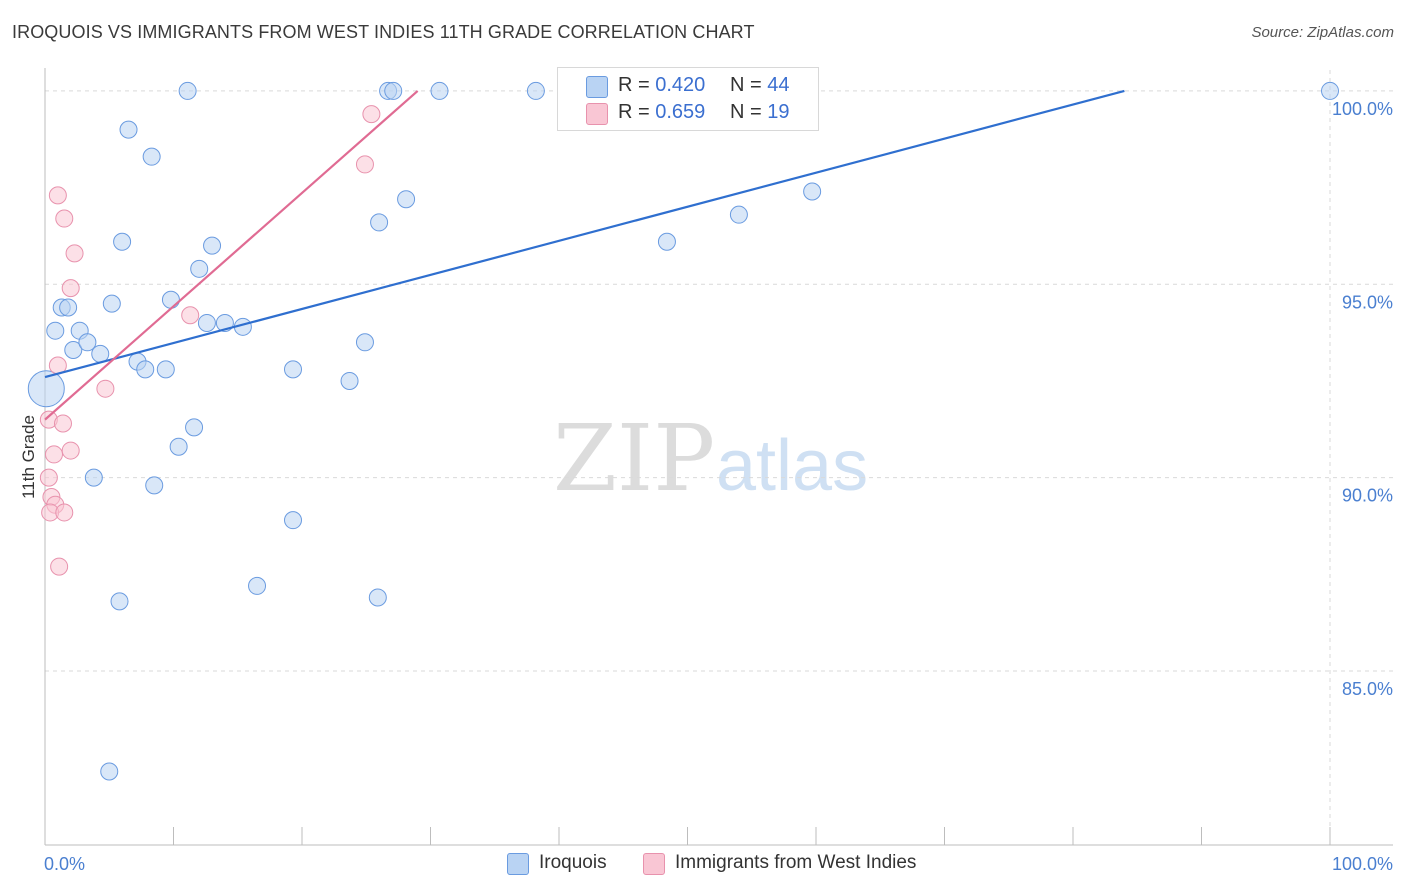 Image resolution: width=1406 pixels, height=892 pixels. I want to click on n-value: 19, so click(778, 112).